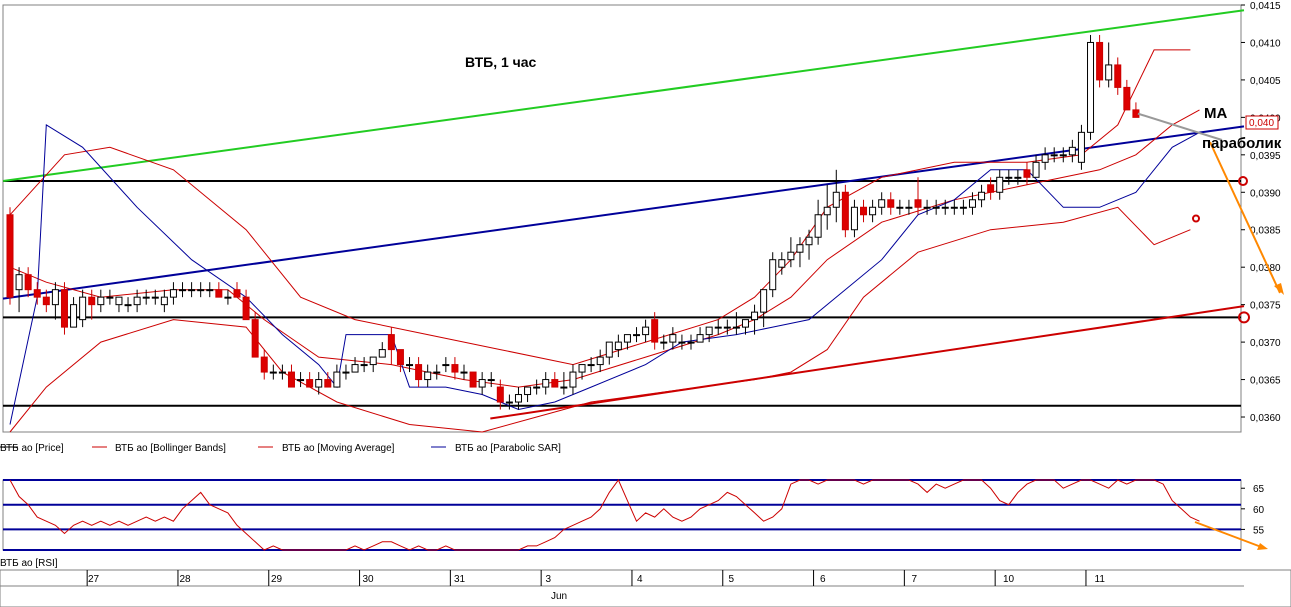 The height and width of the screenshot is (607, 1291). I want to click on rsi-tick-label: 65, so click(1259, 489).